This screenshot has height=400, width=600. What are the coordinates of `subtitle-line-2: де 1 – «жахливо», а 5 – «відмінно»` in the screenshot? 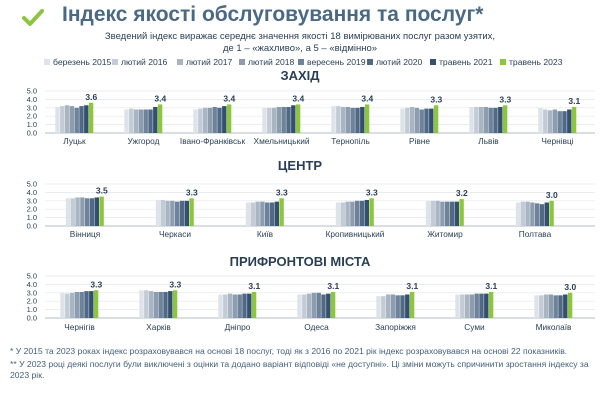 It's located at (300, 48).